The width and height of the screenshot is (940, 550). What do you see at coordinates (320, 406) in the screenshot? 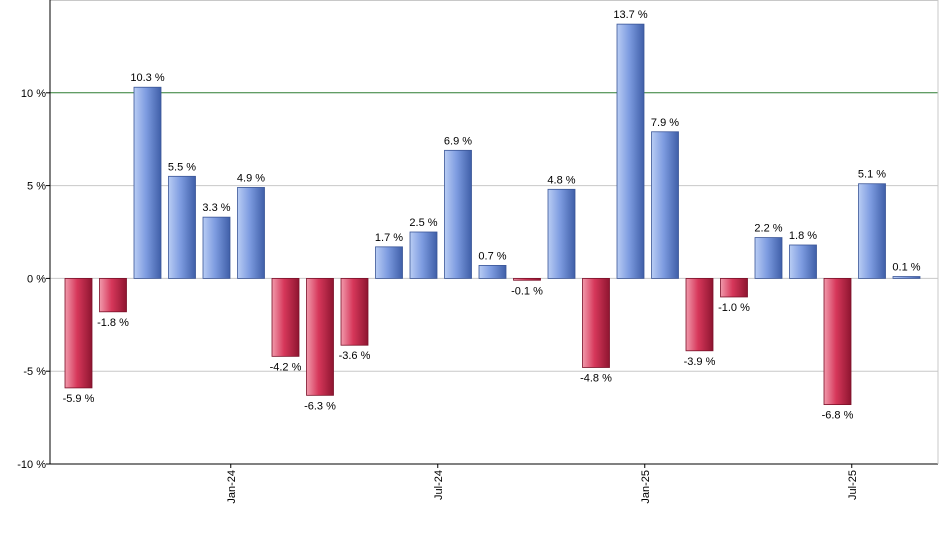
I see `data-label: -6.3 %` at bounding box center [320, 406].